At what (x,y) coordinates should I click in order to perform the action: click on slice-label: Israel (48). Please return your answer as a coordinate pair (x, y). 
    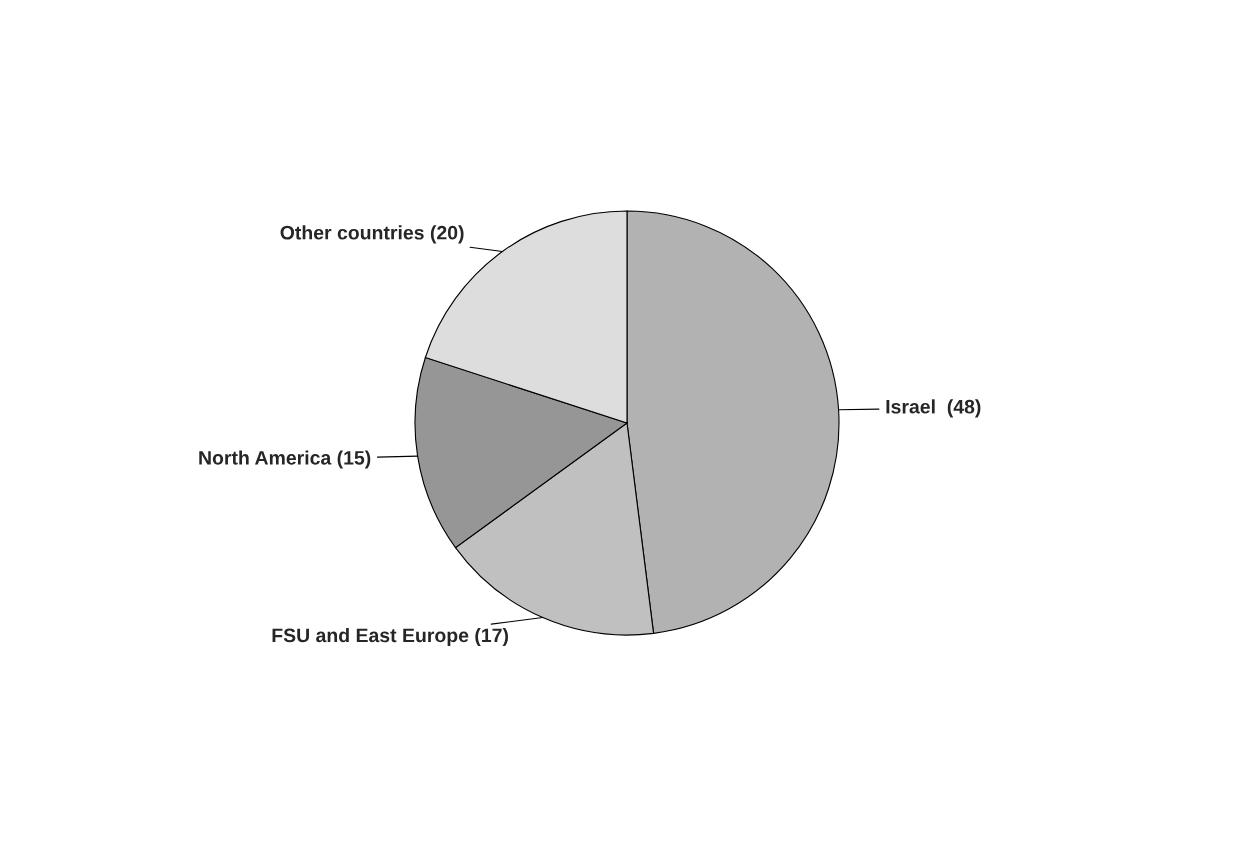
    Looking at the image, I should click on (933, 408).